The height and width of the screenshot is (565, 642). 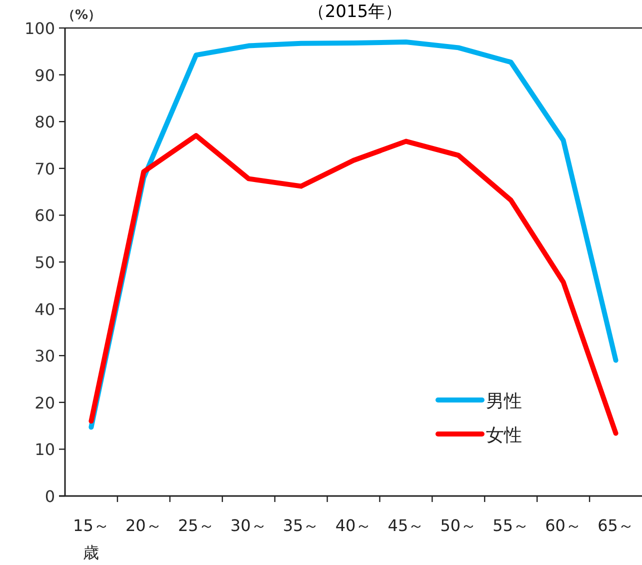 I want to click on y-tick-label: 90, so click(x=44, y=75).